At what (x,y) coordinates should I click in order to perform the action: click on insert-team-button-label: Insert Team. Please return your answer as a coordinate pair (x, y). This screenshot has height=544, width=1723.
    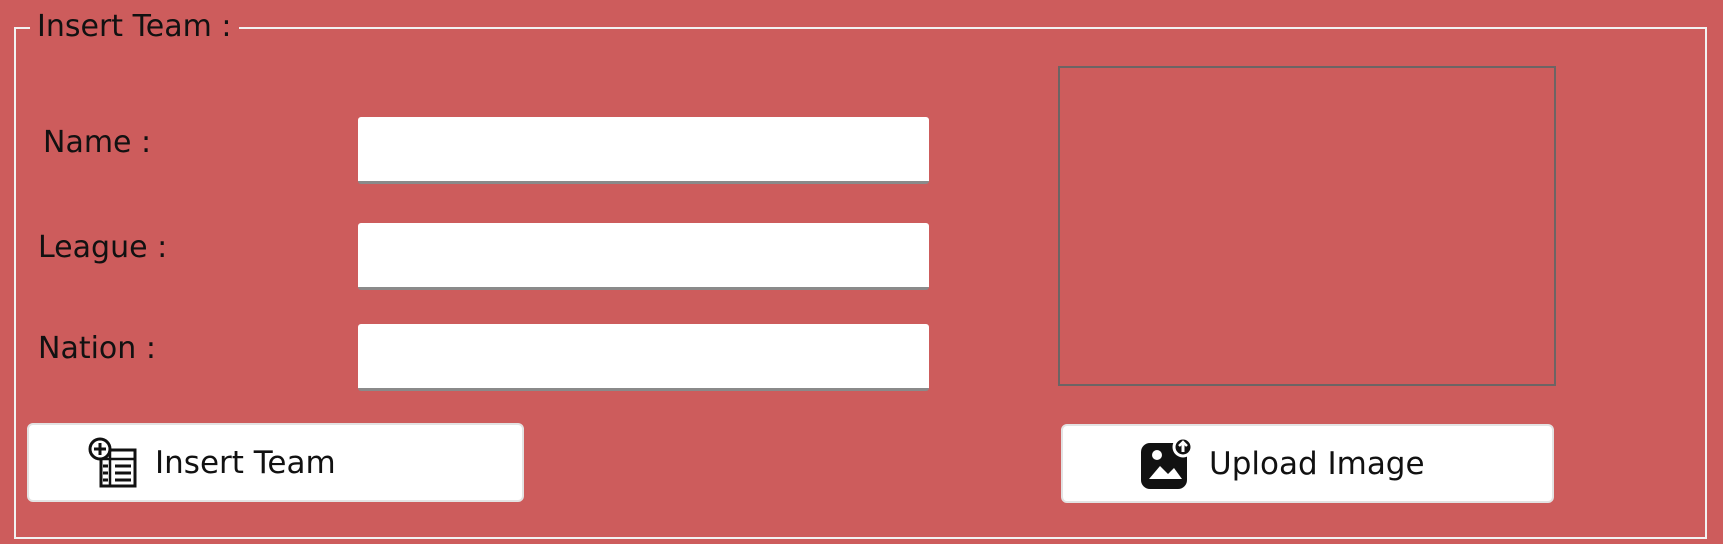
    Looking at the image, I should click on (245, 462).